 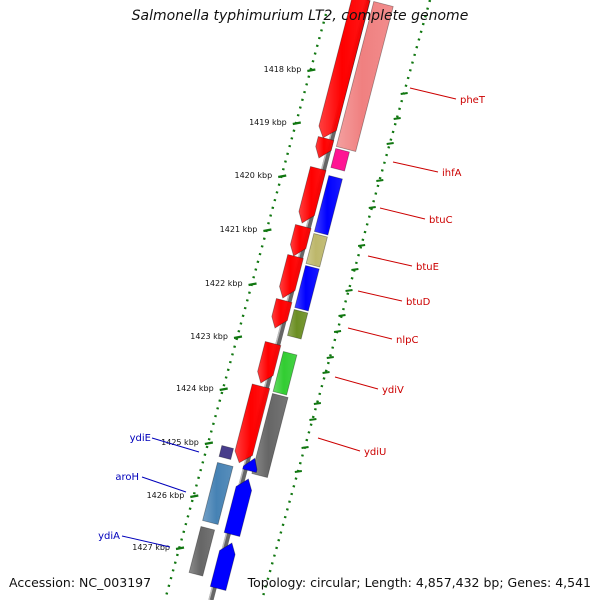 I want to click on gene-label-btuC: btuC, so click(x=441, y=220).